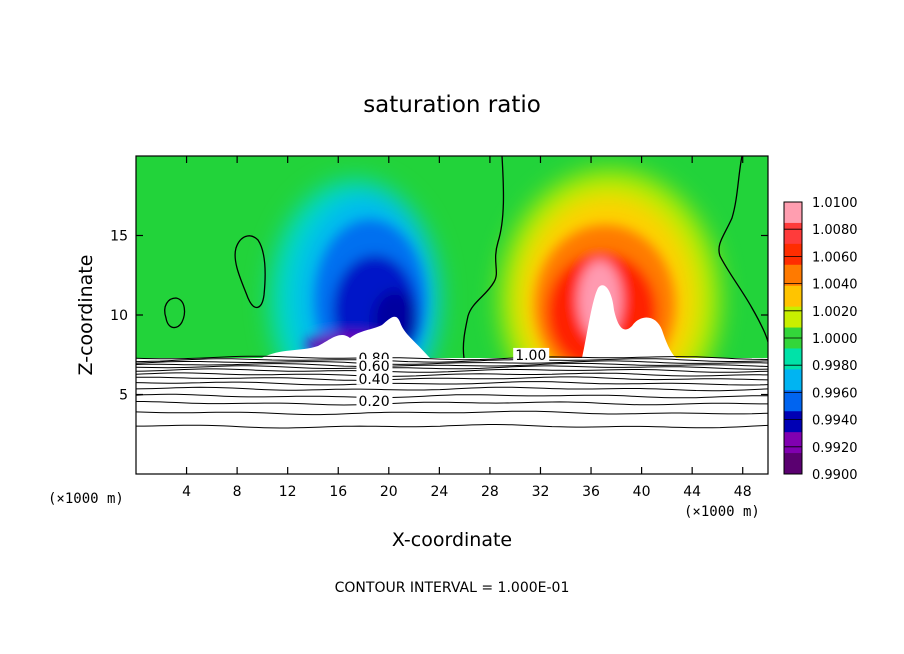 The height and width of the screenshot is (654, 904). Describe the element at coordinates (692, 492) in the screenshot. I see `x-tick-label: 44` at that location.